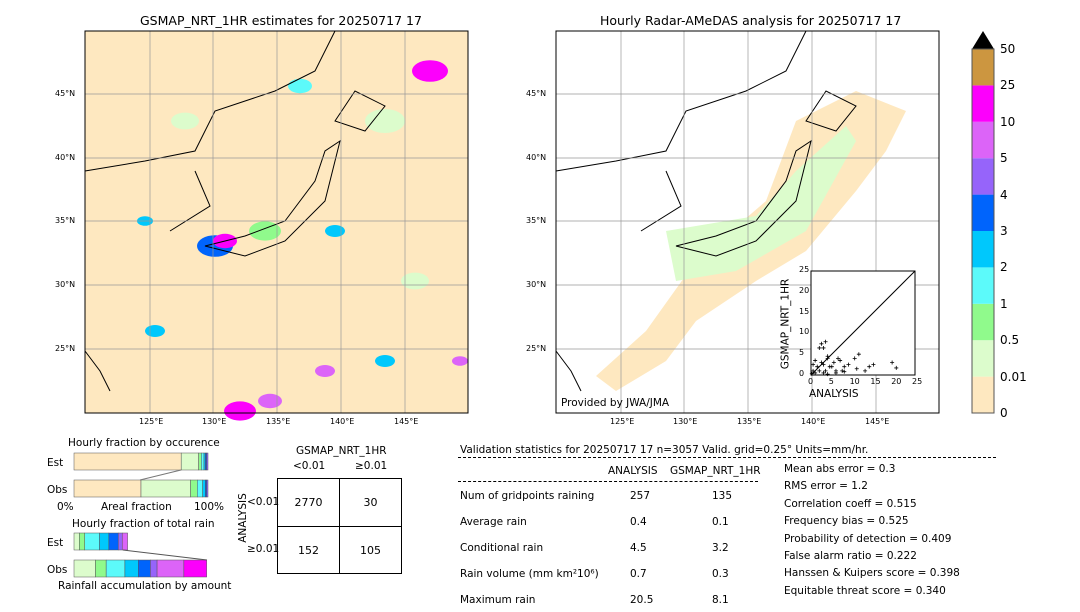 The image size is (1080, 612). What do you see at coordinates (1004, 231) in the screenshot?
I see `colorbar-tick-label: 3` at bounding box center [1004, 231].